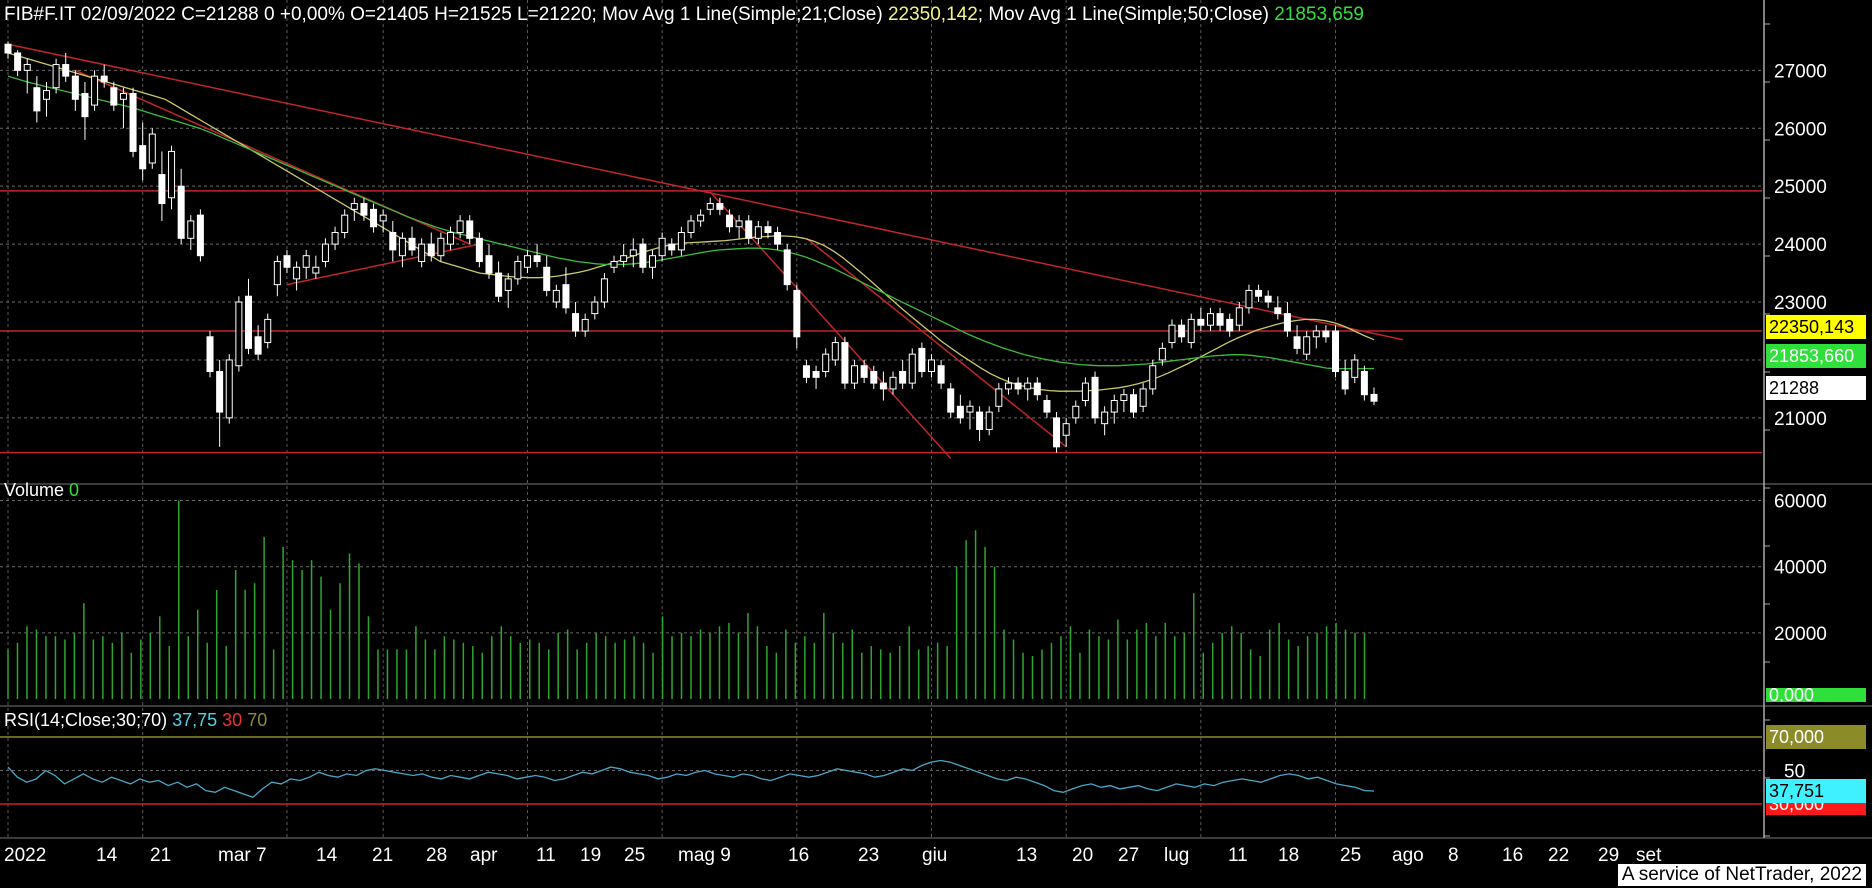  What do you see at coordinates (1816, 737) in the screenshot?
I see `rsi-high-tag: 70,000` at bounding box center [1816, 737].